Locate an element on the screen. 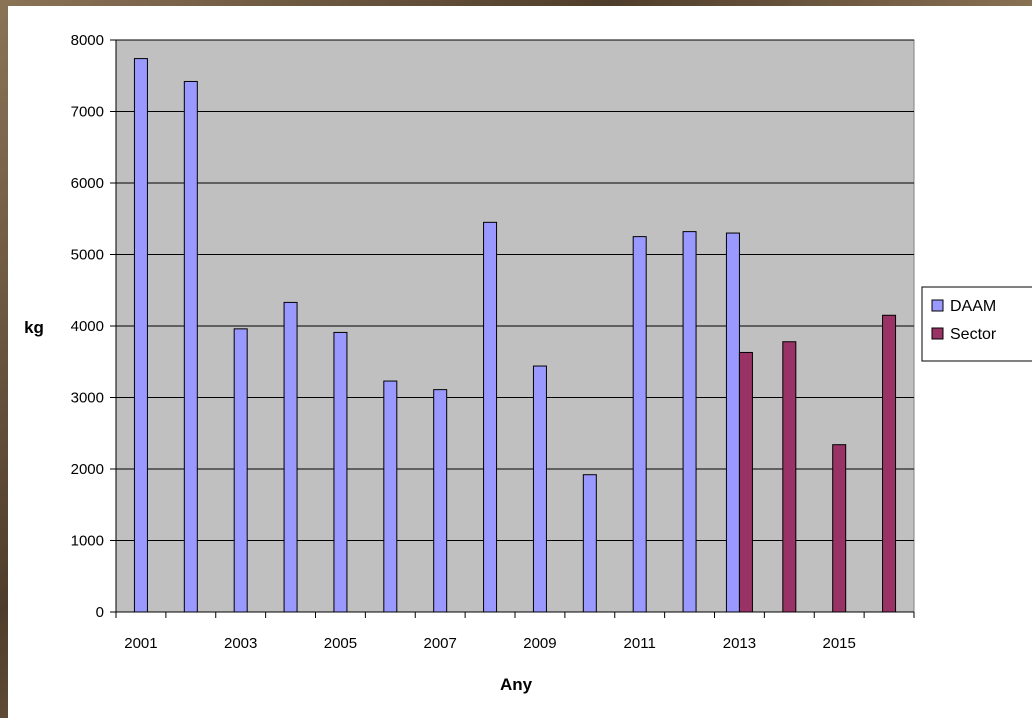 The height and width of the screenshot is (718, 1032). bar-daam-2008 is located at coordinates (490, 417).